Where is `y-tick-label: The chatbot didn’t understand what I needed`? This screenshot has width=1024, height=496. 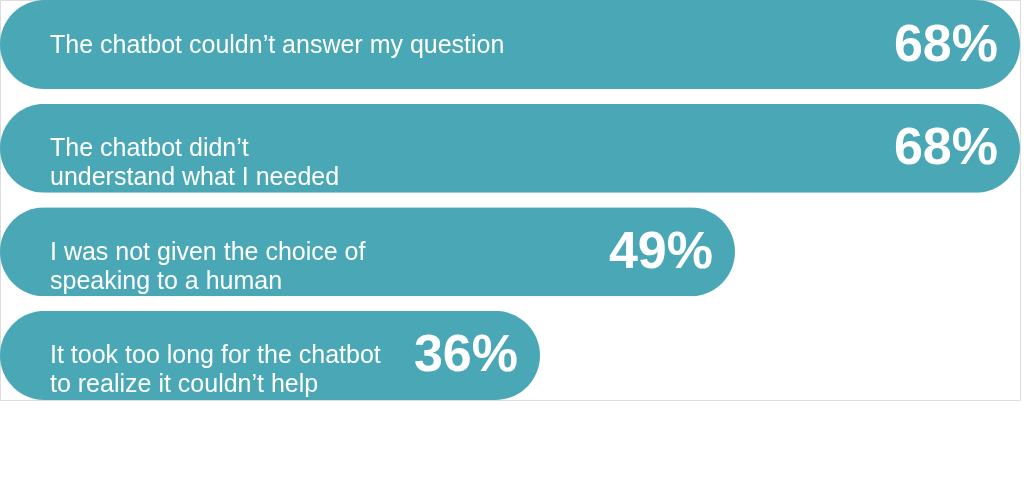 y-tick-label: The chatbot didn’t understand what I needed is located at coordinates (195, 162).